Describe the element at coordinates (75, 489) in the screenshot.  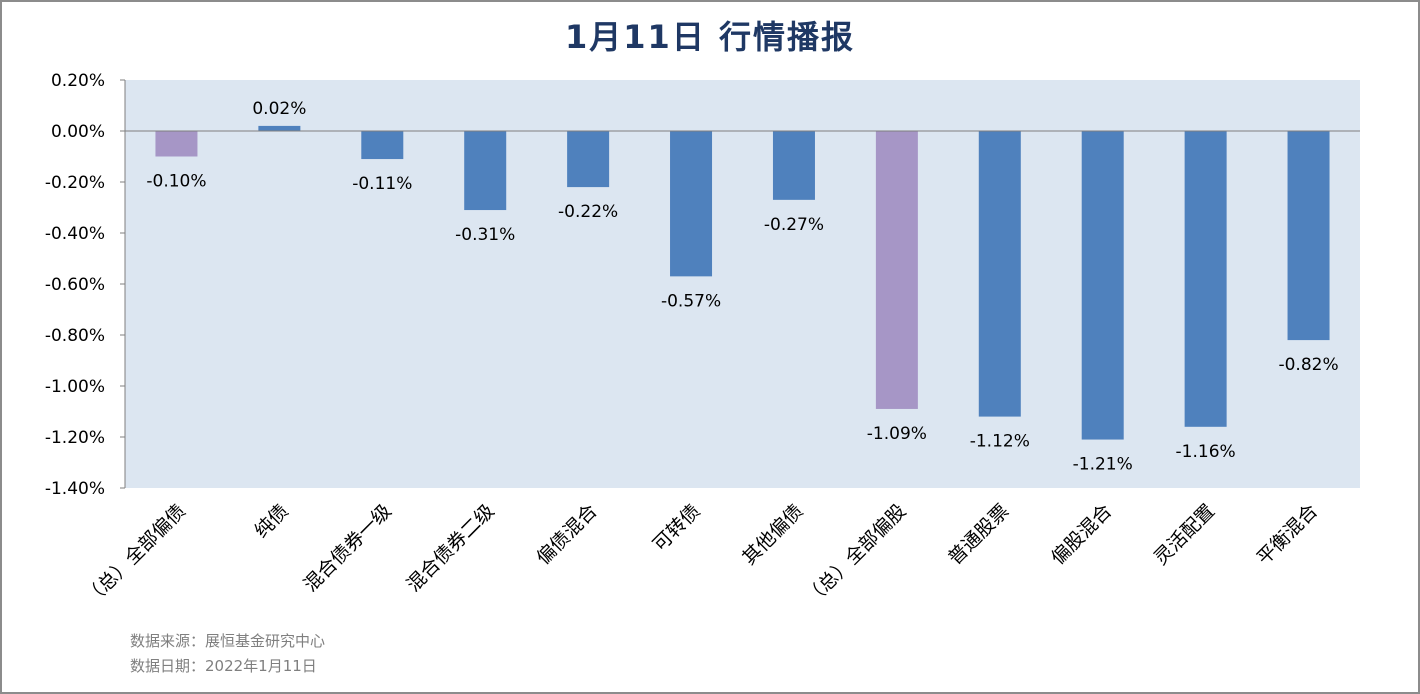
I see `y-tick-label: -1.40%` at that location.